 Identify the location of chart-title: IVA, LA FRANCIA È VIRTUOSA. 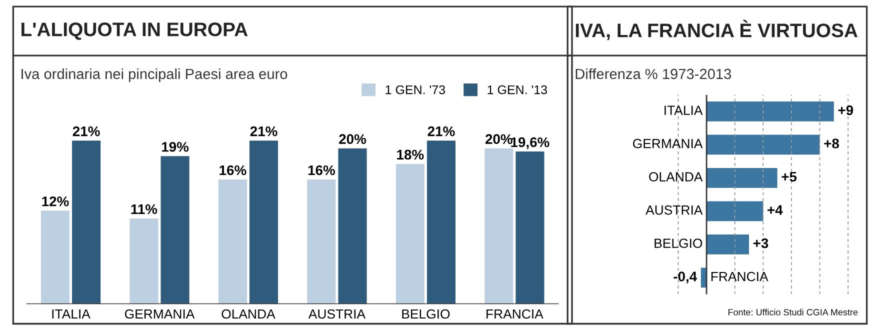
(717, 30).